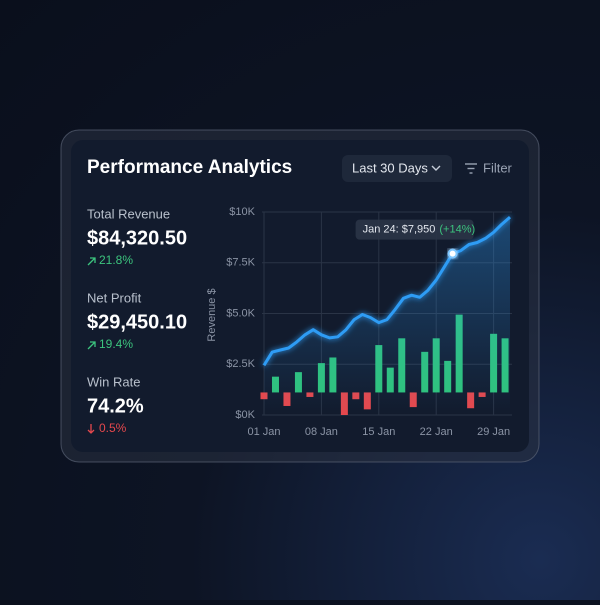 The image size is (600, 605). What do you see at coordinates (263, 432) in the screenshot?
I see `x-tick-label: 01 Jan` at bounding box center [263, 432].